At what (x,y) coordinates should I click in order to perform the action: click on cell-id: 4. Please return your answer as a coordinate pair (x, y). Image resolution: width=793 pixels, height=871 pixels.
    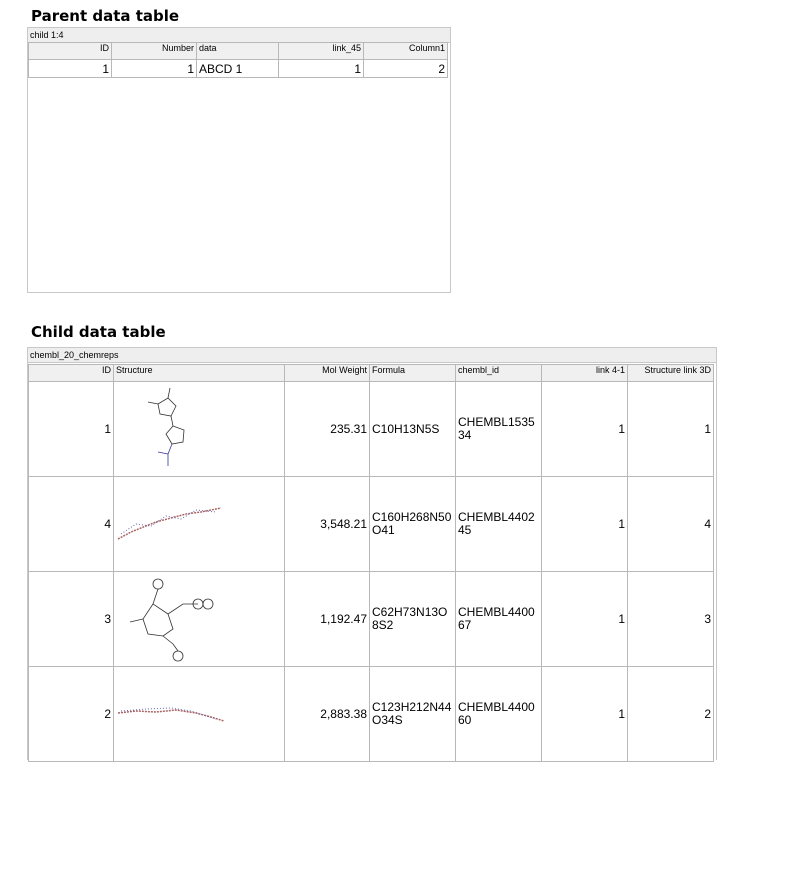
    Looking at the image, I should click on (71, 524).